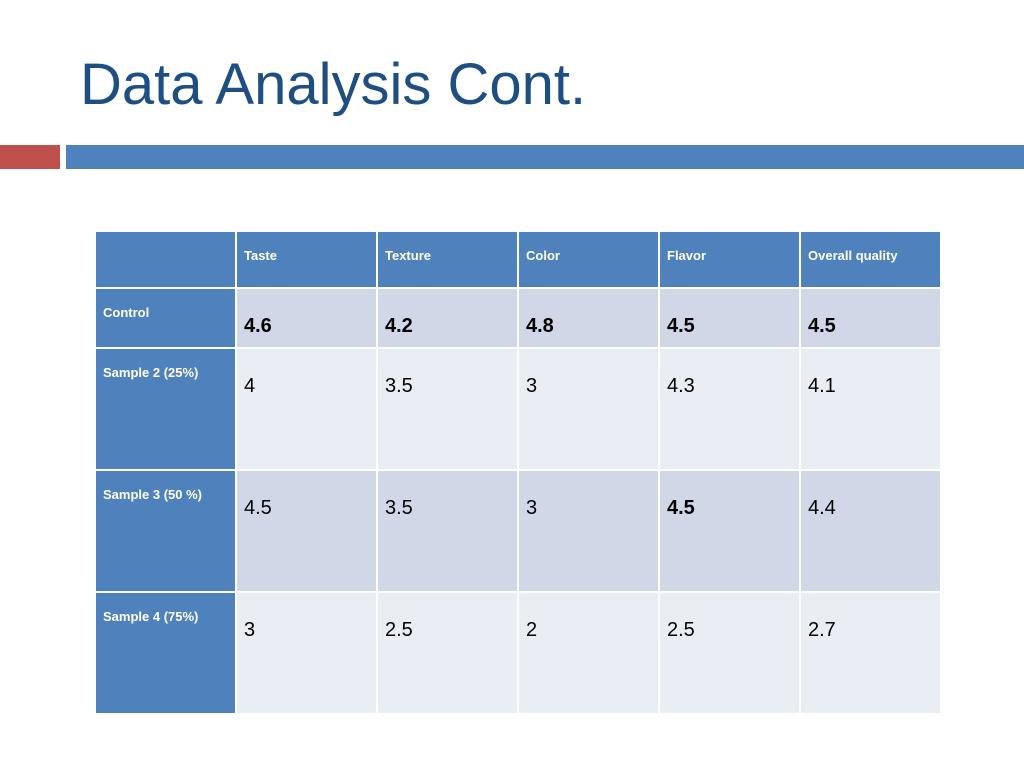  What do you see at coordinates (165, 259) in the screenshot?
I see `table-corner-cell` at bounding box center [165, 259].